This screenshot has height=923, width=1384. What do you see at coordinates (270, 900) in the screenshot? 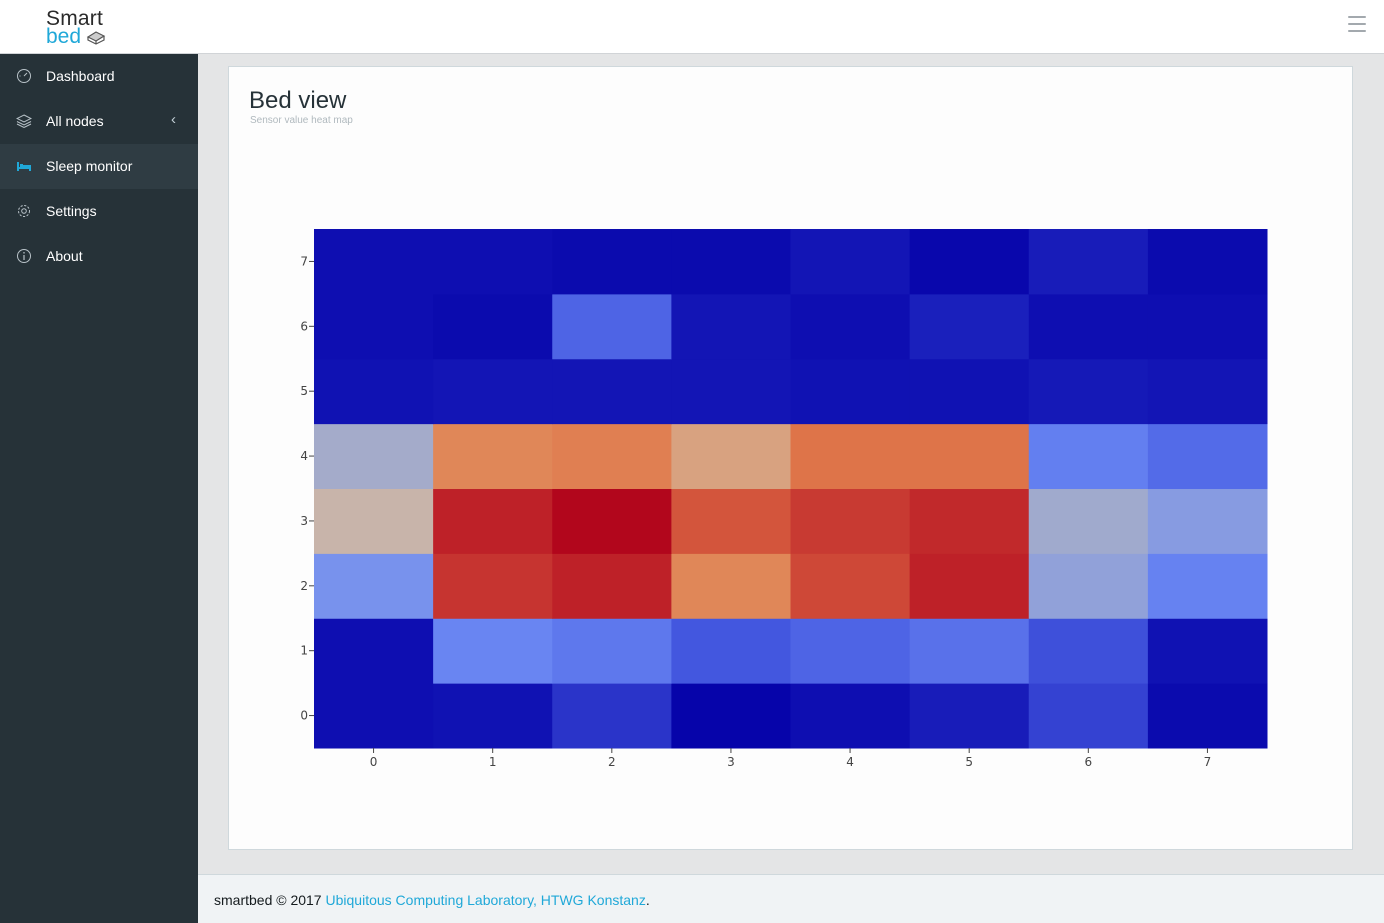
I see `footer-copyright: smartbed © 2017` at bounding box center [270, 900].